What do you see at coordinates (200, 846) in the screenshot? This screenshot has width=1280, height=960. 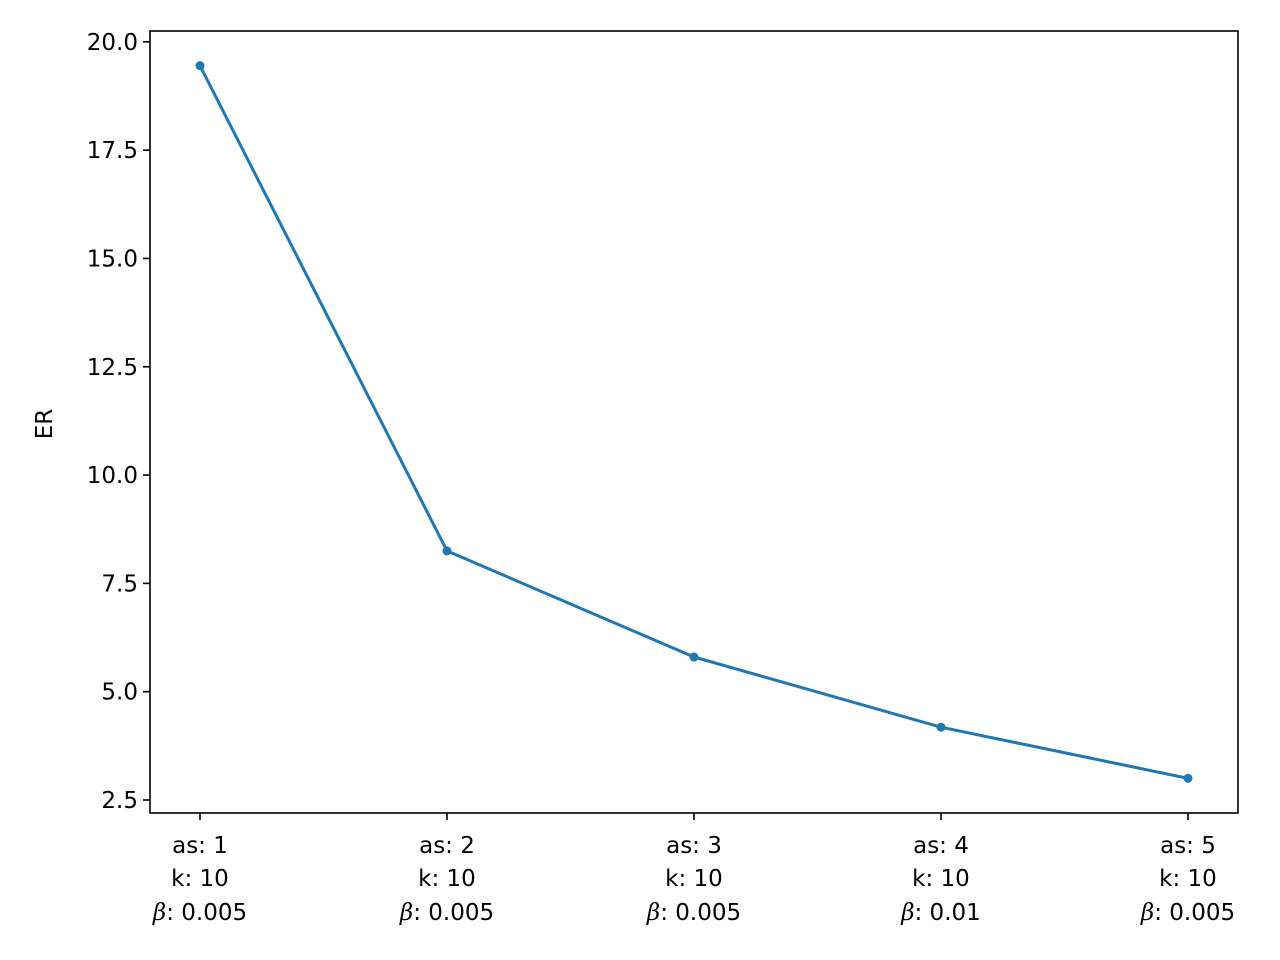 I see `x-tick-label-as: as: 1` at bounding box center [200, 846].